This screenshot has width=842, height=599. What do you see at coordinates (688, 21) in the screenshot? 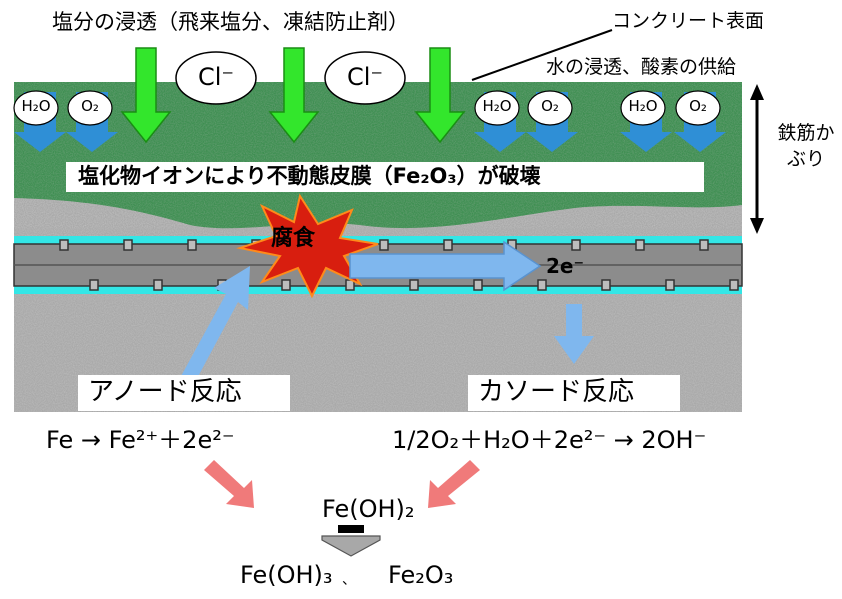
I see `concrete-surface-label: コンクリート表面` at bounding box center [688, 21].